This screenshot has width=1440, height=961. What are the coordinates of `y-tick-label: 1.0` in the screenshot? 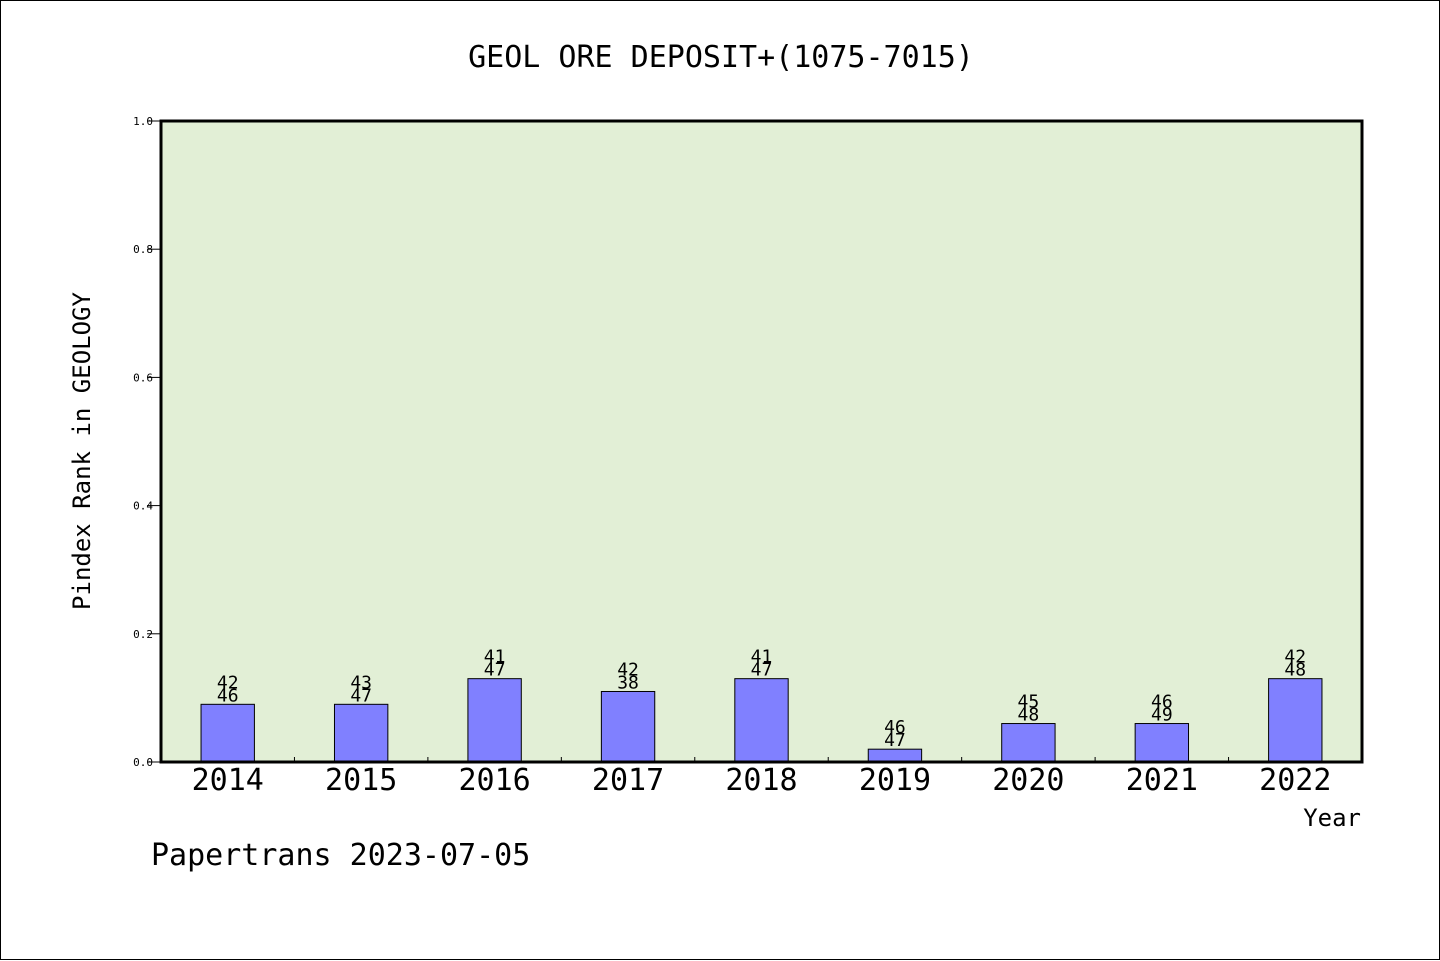 It's located at (143, 121).